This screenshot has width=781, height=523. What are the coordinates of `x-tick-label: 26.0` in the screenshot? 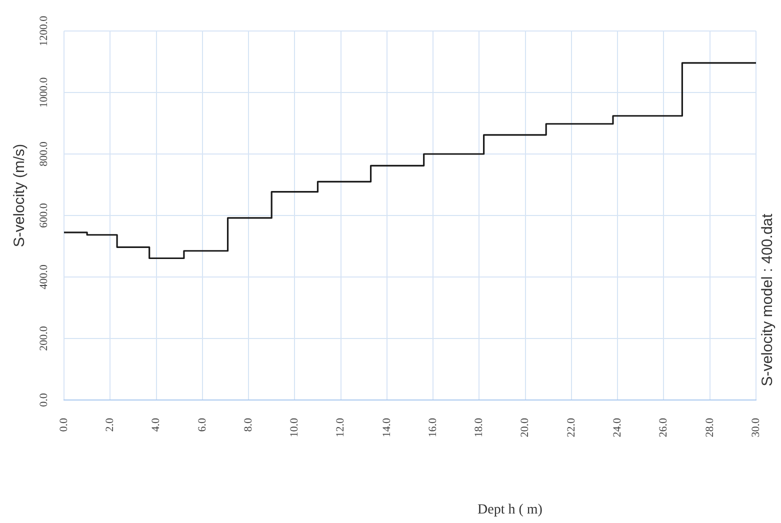 It's located at (664, 428).